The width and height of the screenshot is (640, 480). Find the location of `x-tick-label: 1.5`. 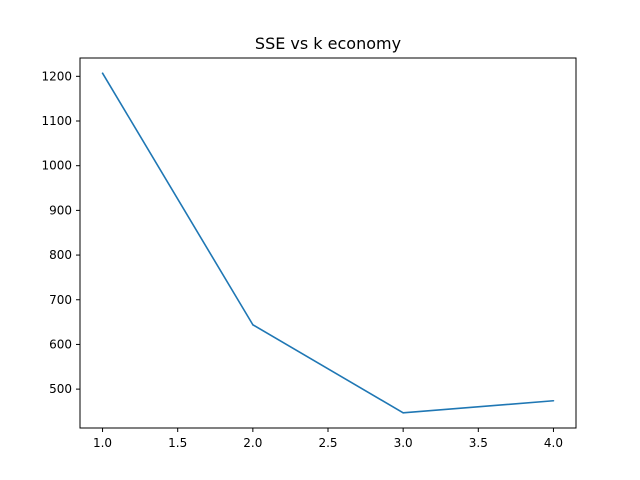

x-tick-label: 1.5 is located at coordinates (177, 443).